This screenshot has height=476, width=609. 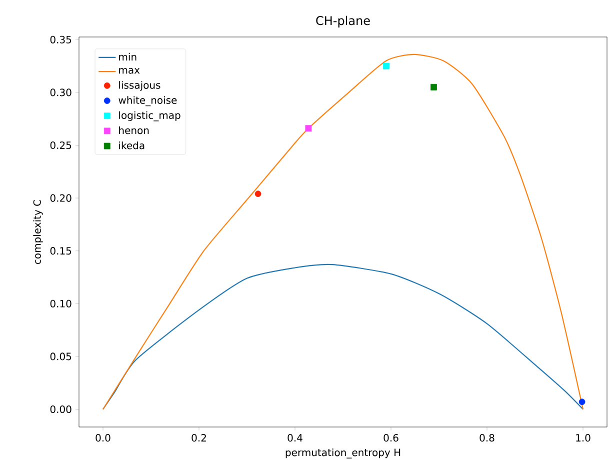 I want to click on legend-label: min, so click(x=127, y=56).